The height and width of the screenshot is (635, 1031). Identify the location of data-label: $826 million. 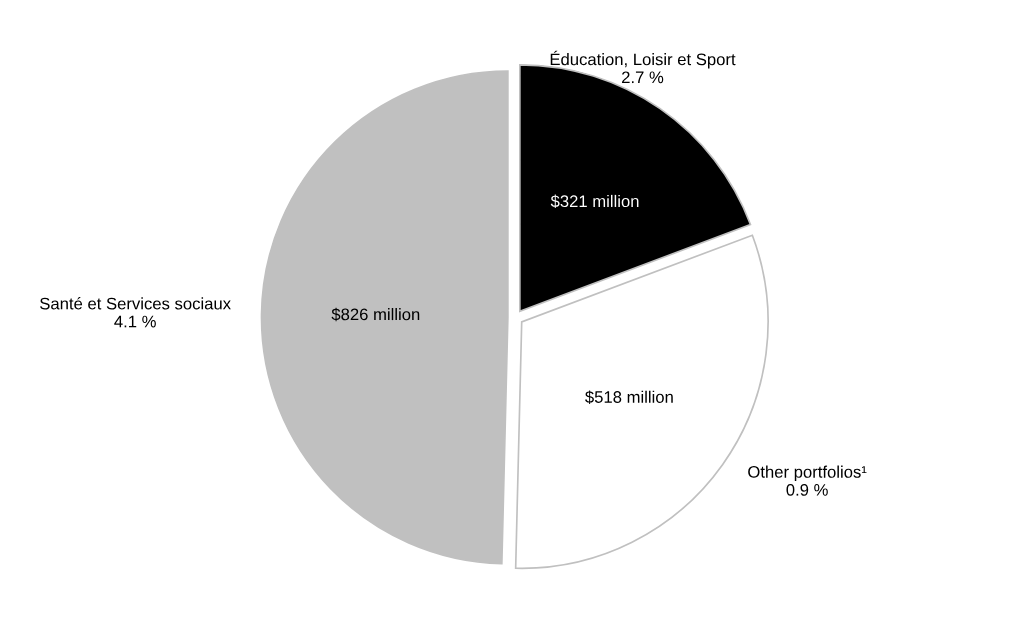
(375, 314).